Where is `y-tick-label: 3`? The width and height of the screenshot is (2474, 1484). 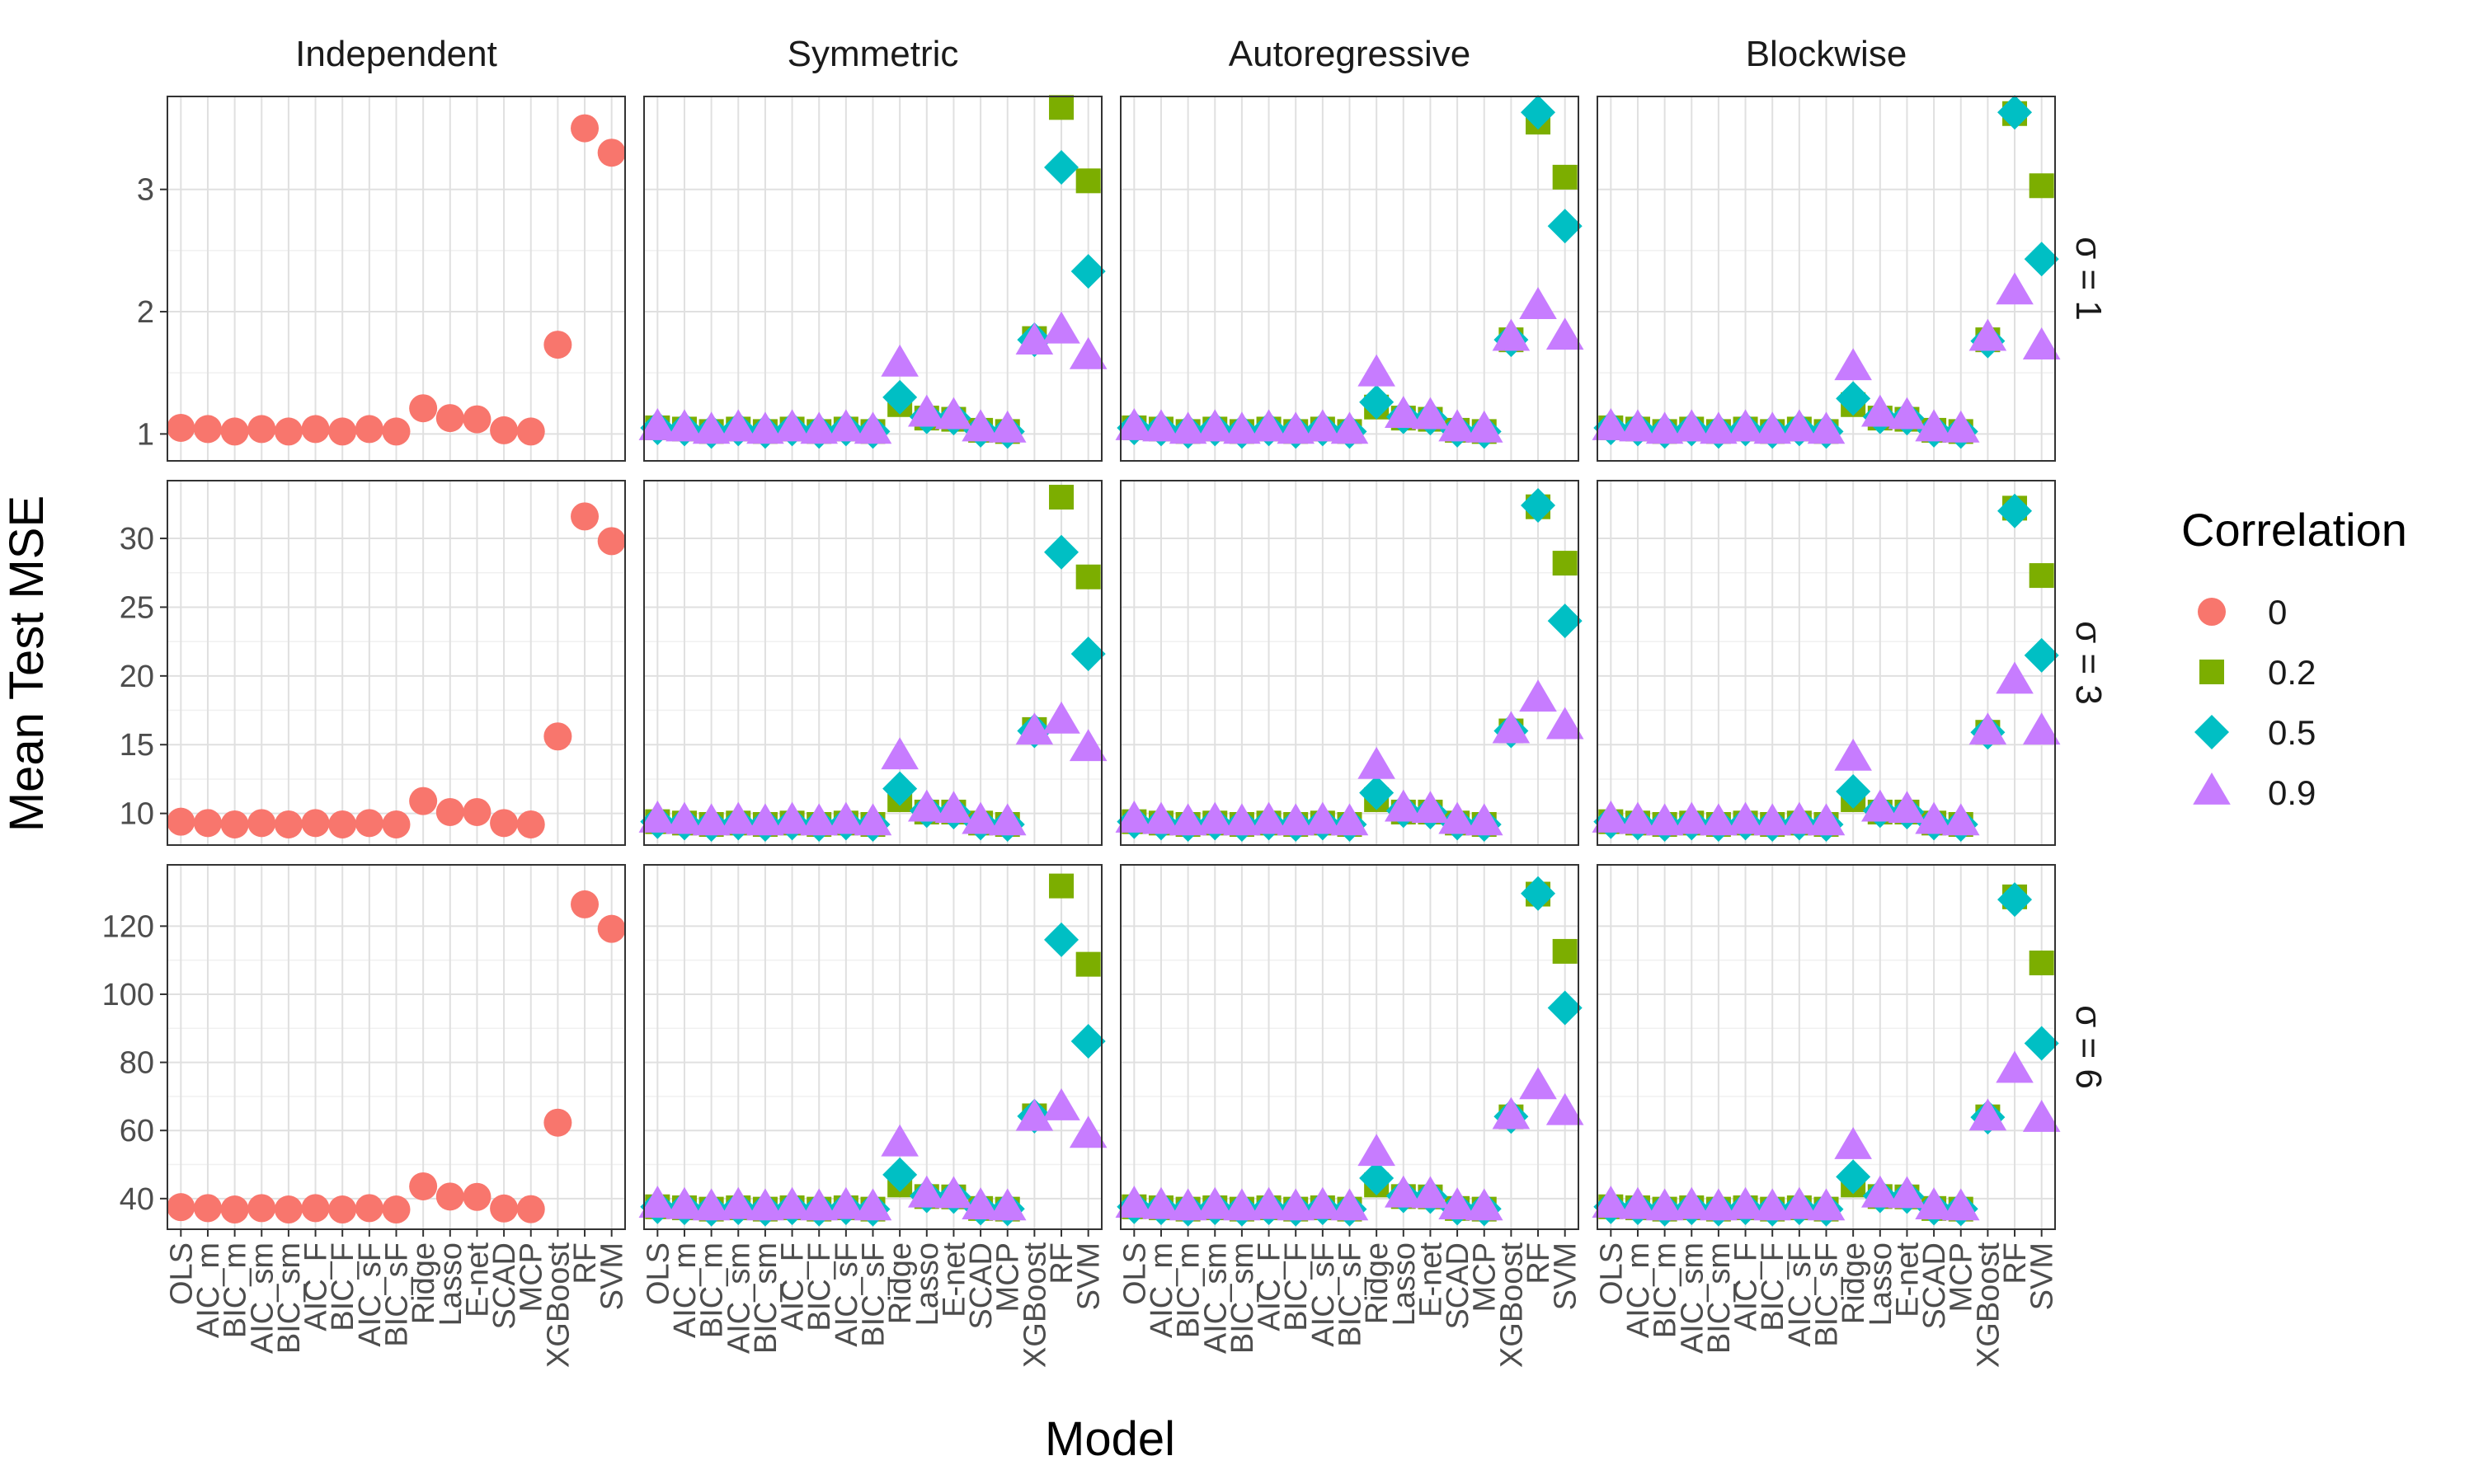 y-tick-label: 3 is located at coordinates (145, 190).